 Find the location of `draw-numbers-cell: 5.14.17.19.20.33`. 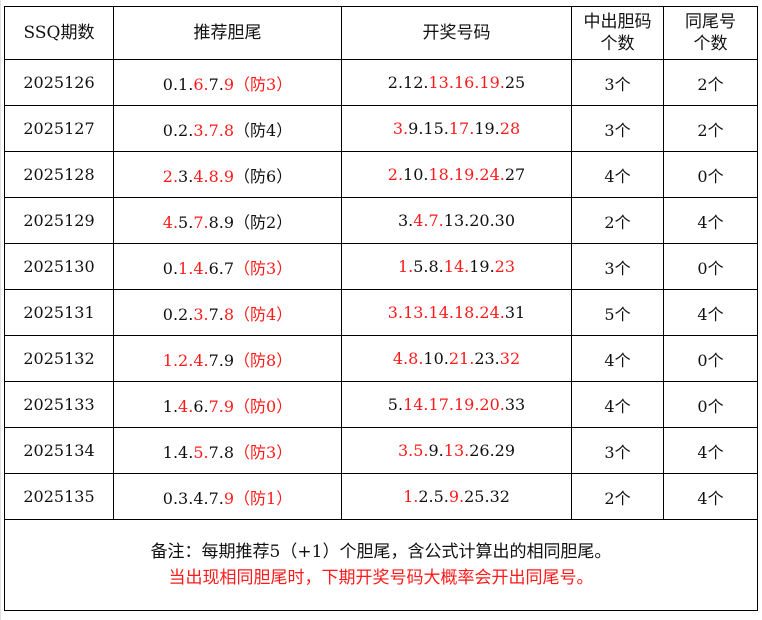

draw-numbers-cell: 5.14.17.19.20.33 is located at coordinates (456, 404).